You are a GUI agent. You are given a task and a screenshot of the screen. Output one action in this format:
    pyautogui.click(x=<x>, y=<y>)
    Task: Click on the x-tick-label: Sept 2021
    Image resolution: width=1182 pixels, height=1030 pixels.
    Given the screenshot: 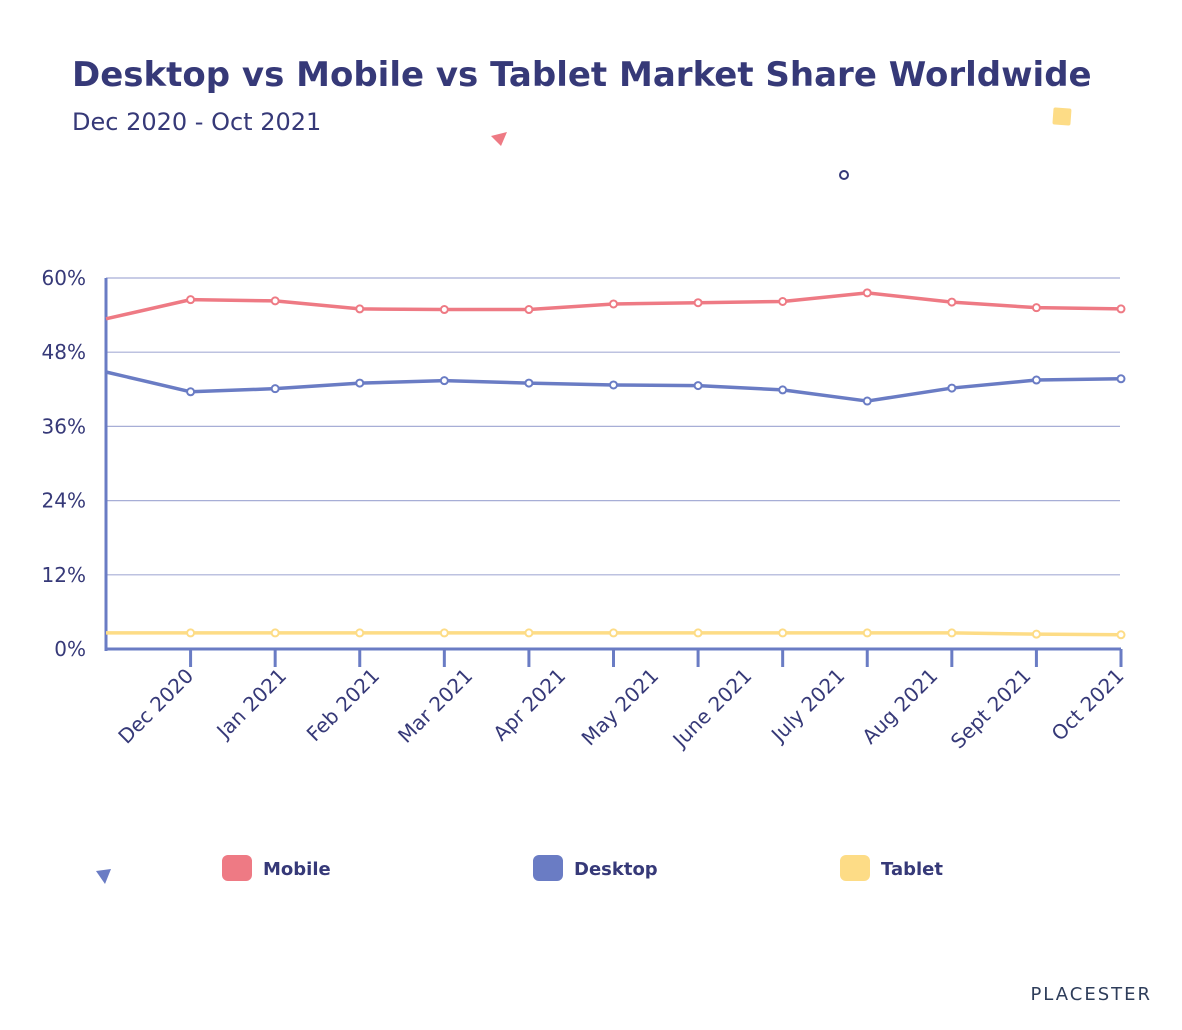 What is the action you would take?
    pyautogui.click(x=991, y=709)
    